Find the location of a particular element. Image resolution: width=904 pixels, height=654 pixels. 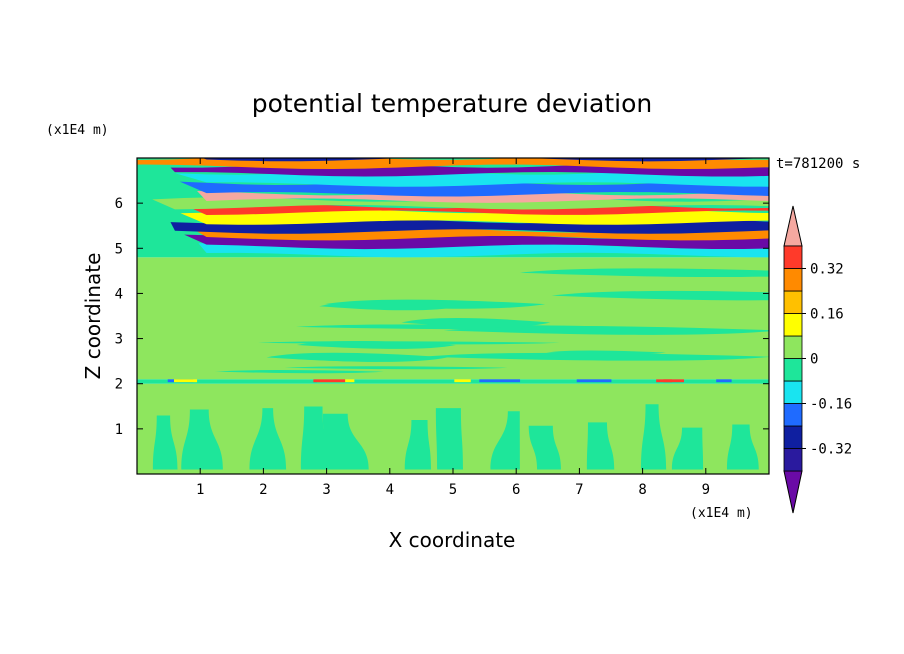

x-unit-label: (x1E4 m) is located at coordinates (721, 513).